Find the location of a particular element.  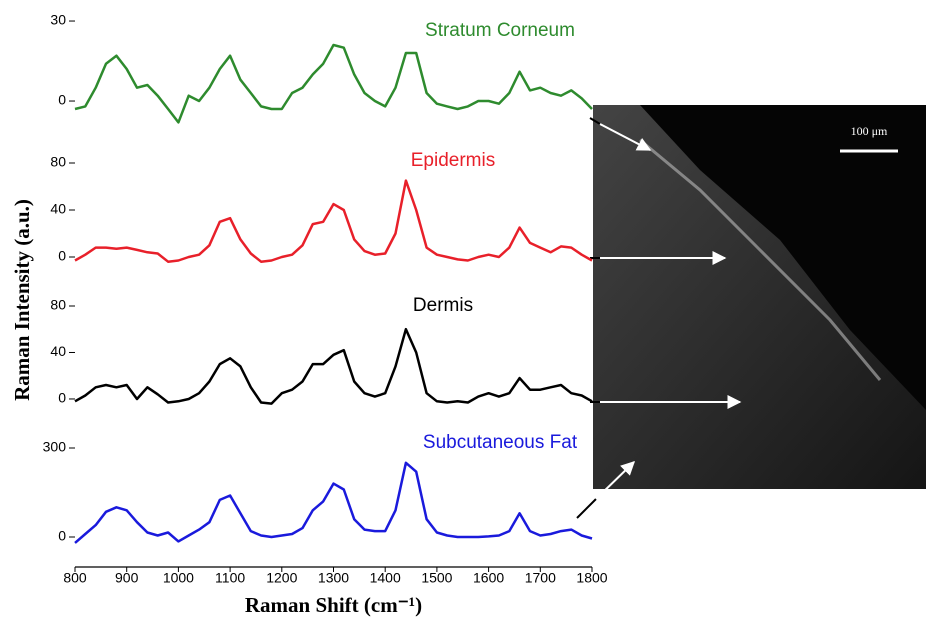

x-axis-label: Raman Shift (cm⁻¹) is located at coordinates (333, 605).